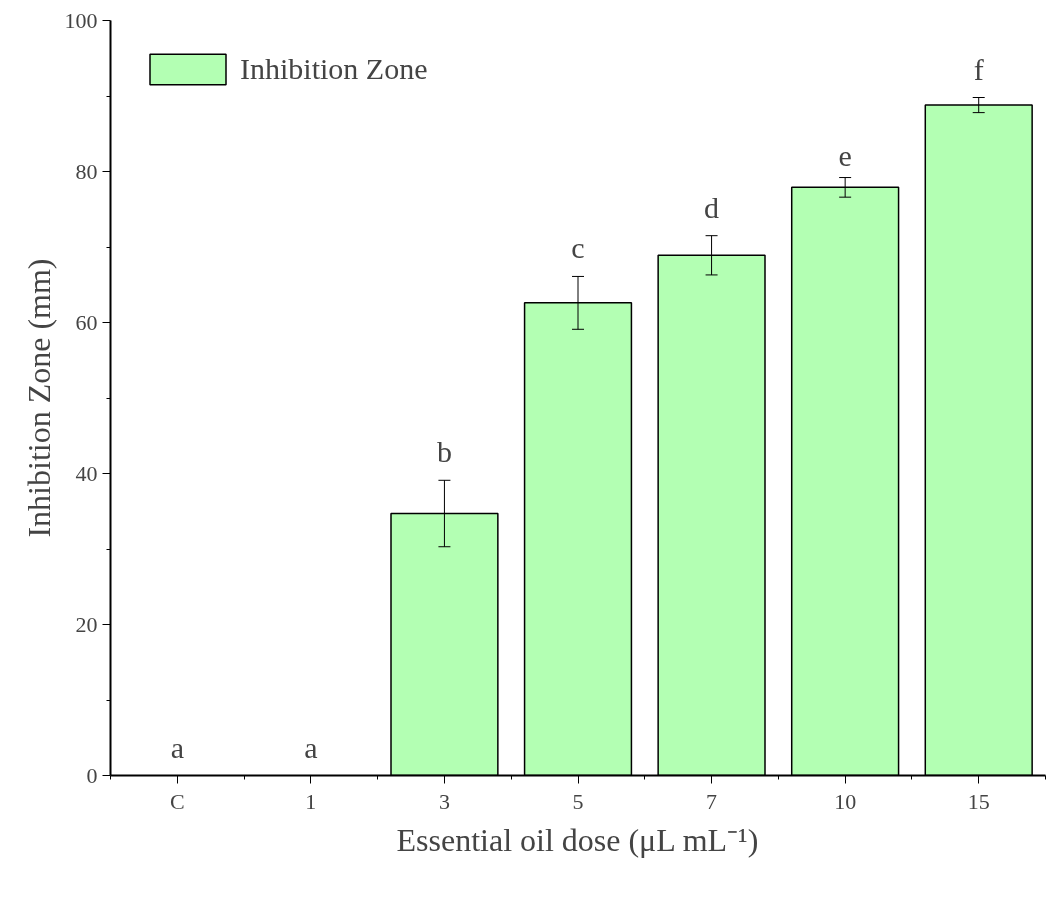 Image resolution: width=1053 pixels, height=901 pixels. I want to click on x-tick-label: C, so click(177, 801).